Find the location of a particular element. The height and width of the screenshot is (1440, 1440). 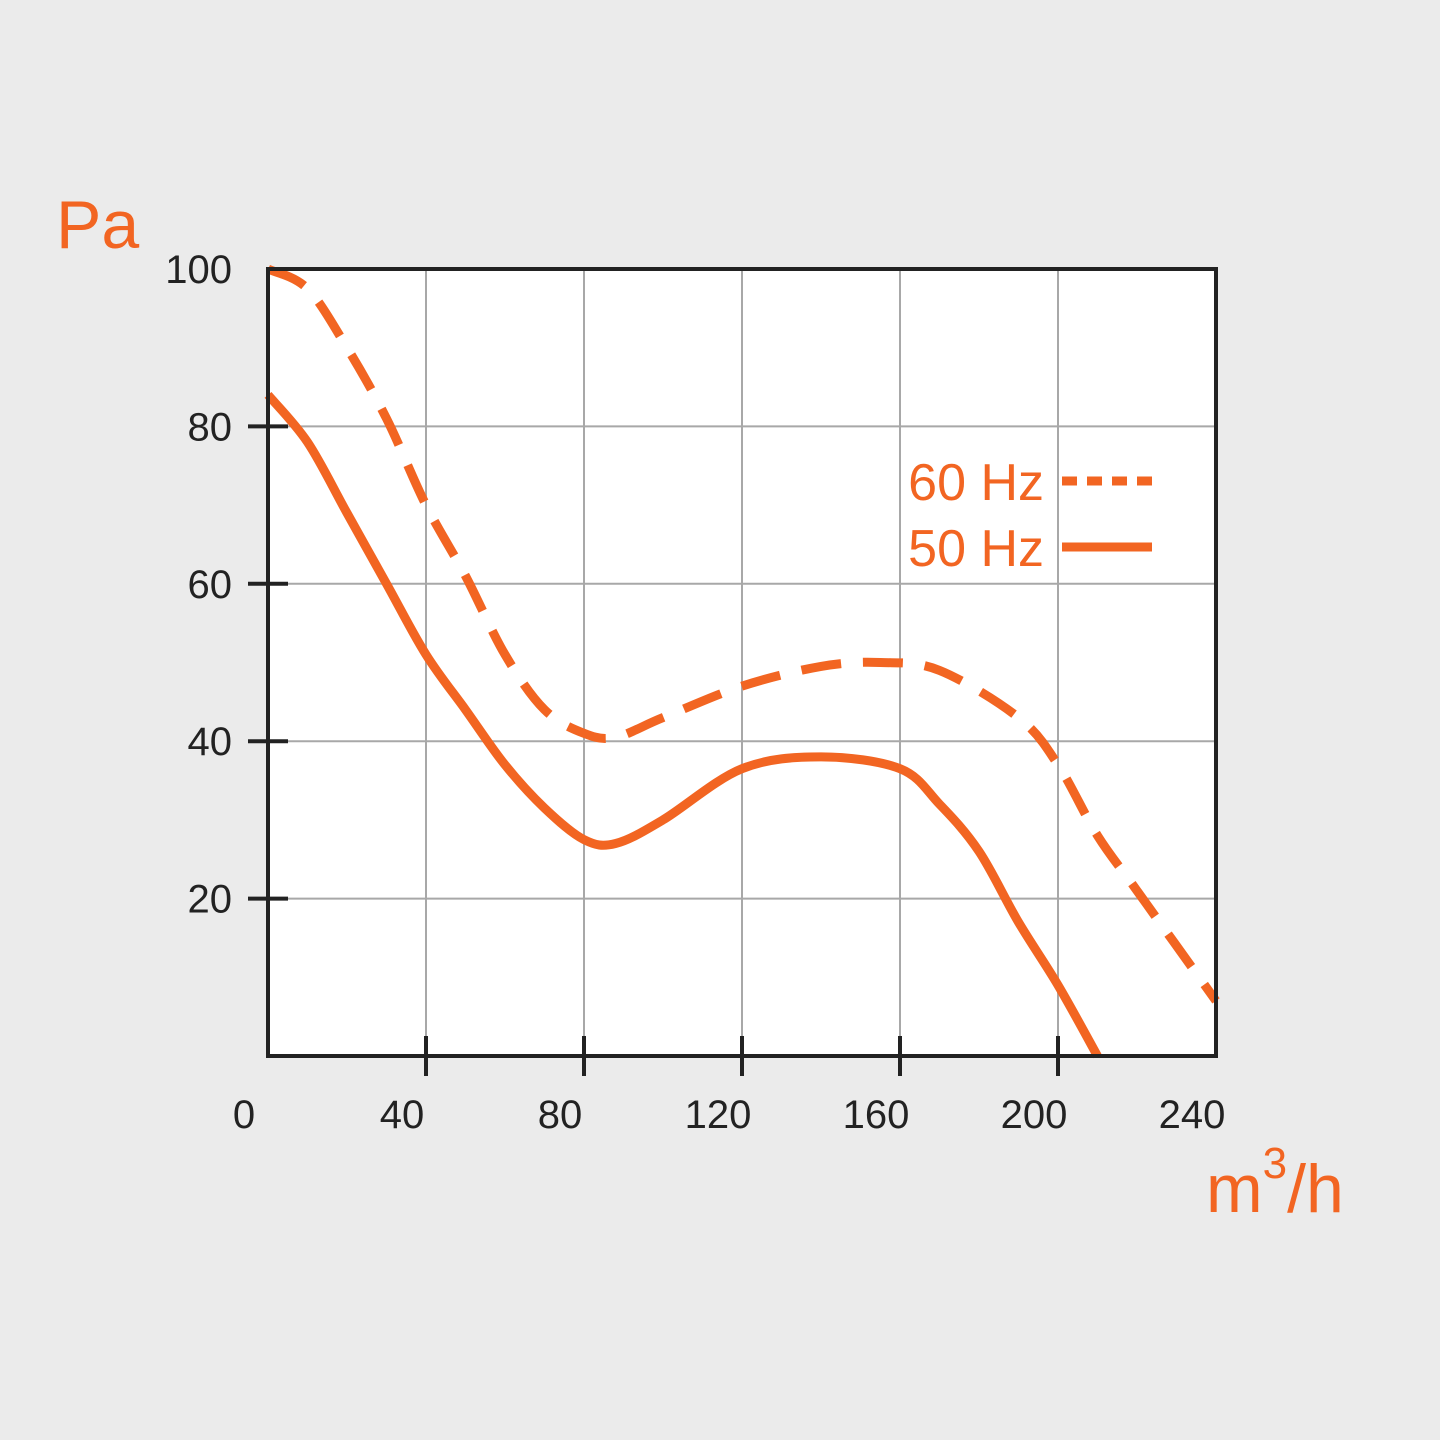

x-axis-label-superscript: 3 is located at coordinates (1275, 1163).